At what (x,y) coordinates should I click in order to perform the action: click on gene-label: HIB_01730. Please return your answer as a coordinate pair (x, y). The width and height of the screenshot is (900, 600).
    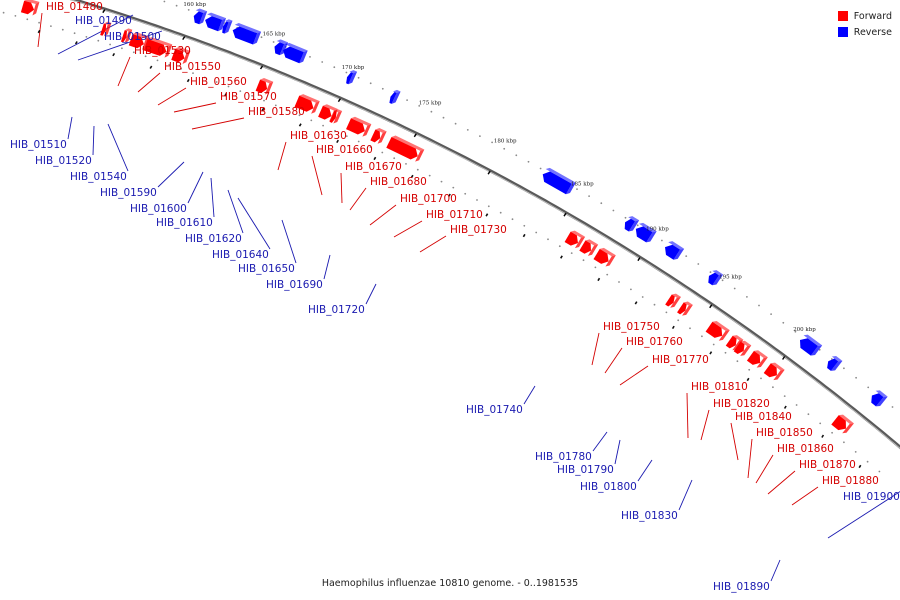
    Looking at the image, I should click on (478, 230).